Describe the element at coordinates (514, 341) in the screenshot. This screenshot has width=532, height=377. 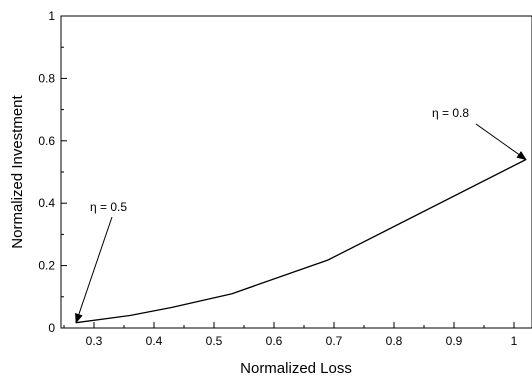
I see `x-tick-label: 1` at that location.